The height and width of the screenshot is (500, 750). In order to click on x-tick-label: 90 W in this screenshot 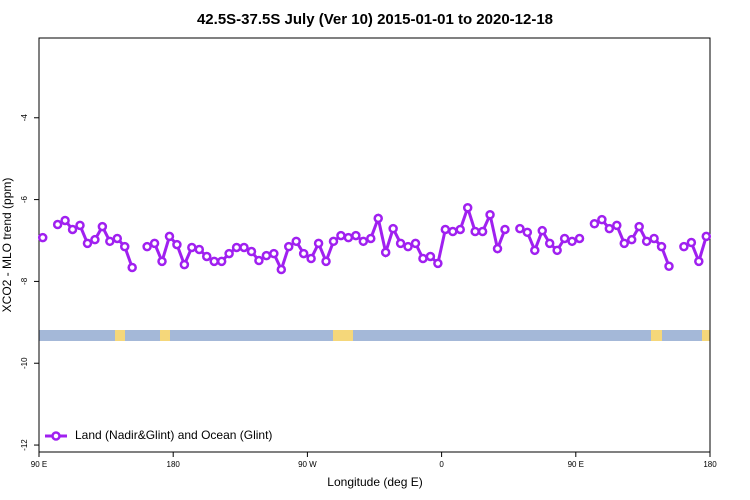, I will do `click(307, 464)`.